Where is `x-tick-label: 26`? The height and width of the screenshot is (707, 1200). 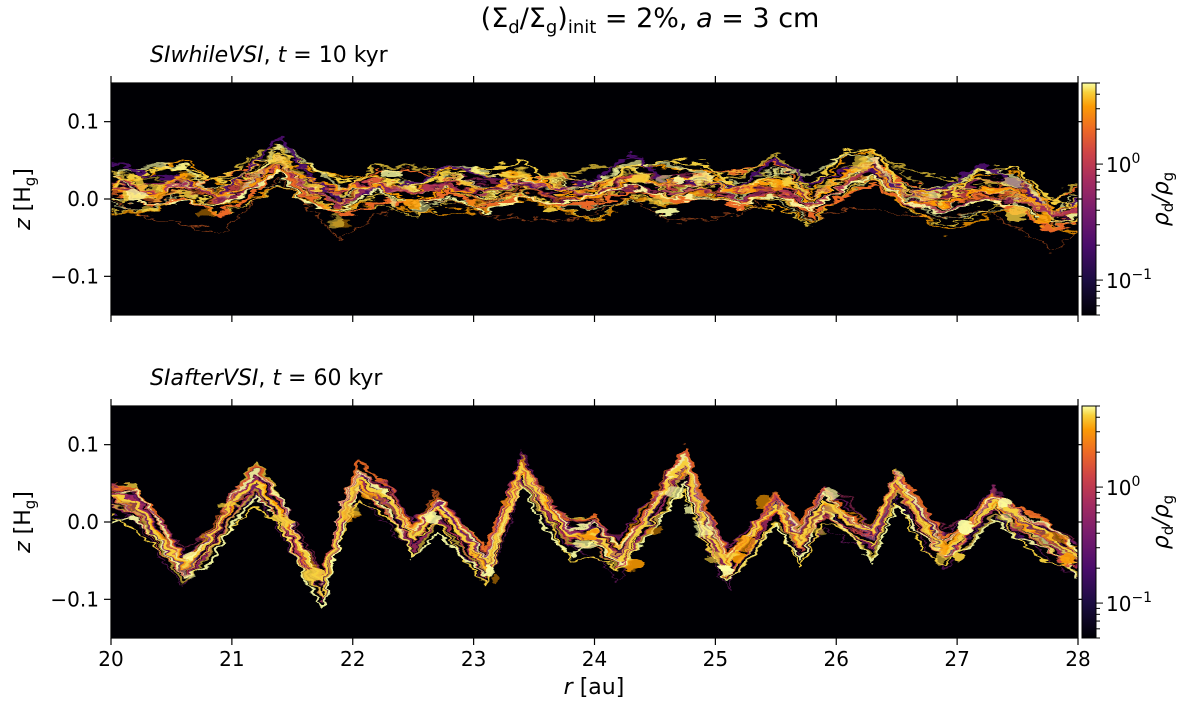 x-tick-label: 26 is located at coordinates (836, 659).